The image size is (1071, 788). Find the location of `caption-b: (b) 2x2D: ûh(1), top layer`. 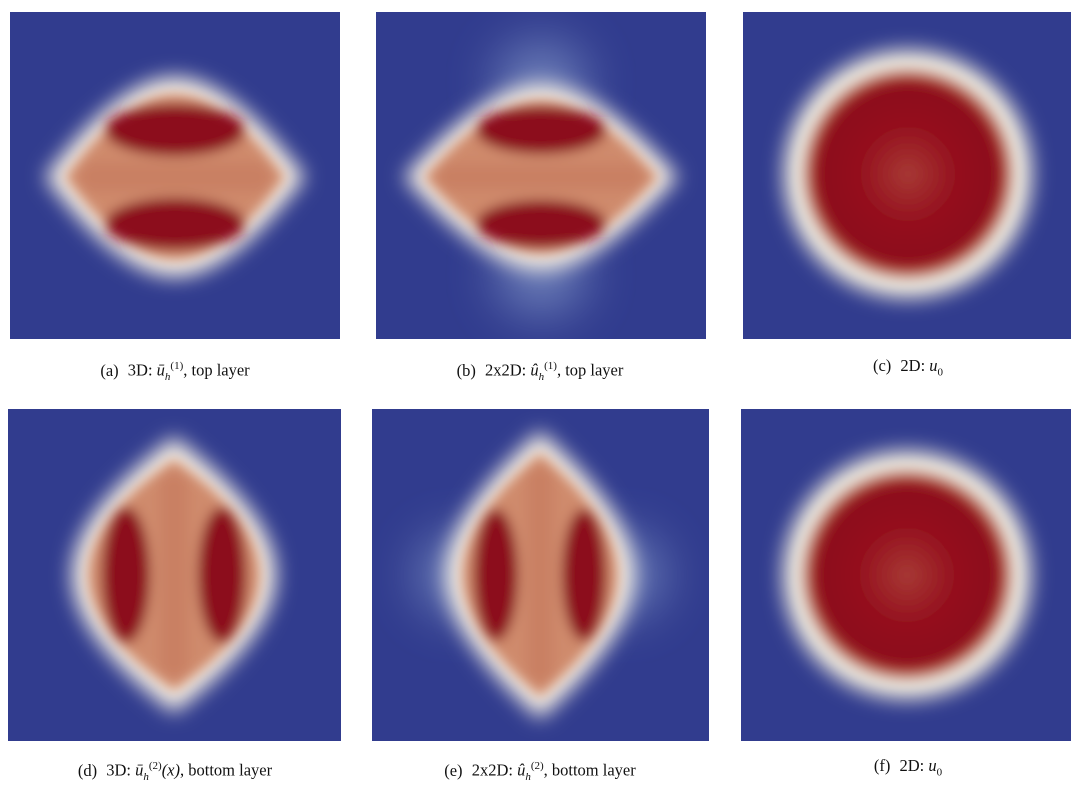

caption-b: (b) 2x2D: ûh(1), top layer is located at coordinates (540, 371).